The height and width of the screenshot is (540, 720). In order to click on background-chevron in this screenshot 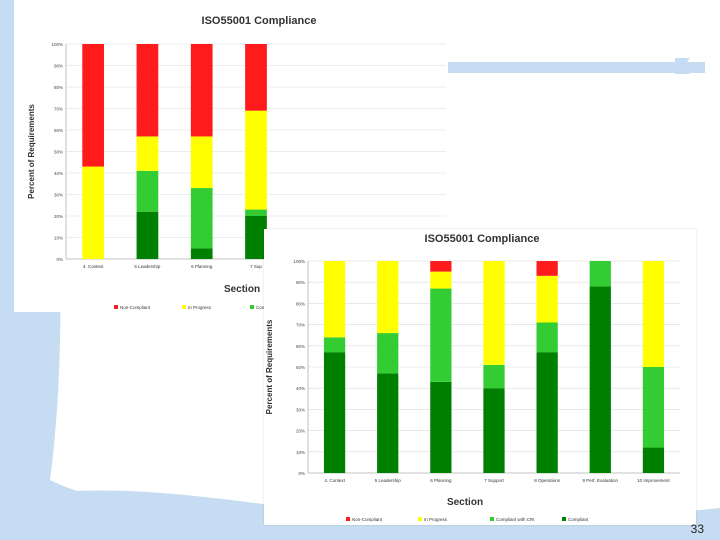, I will do `click(682, 66)`.